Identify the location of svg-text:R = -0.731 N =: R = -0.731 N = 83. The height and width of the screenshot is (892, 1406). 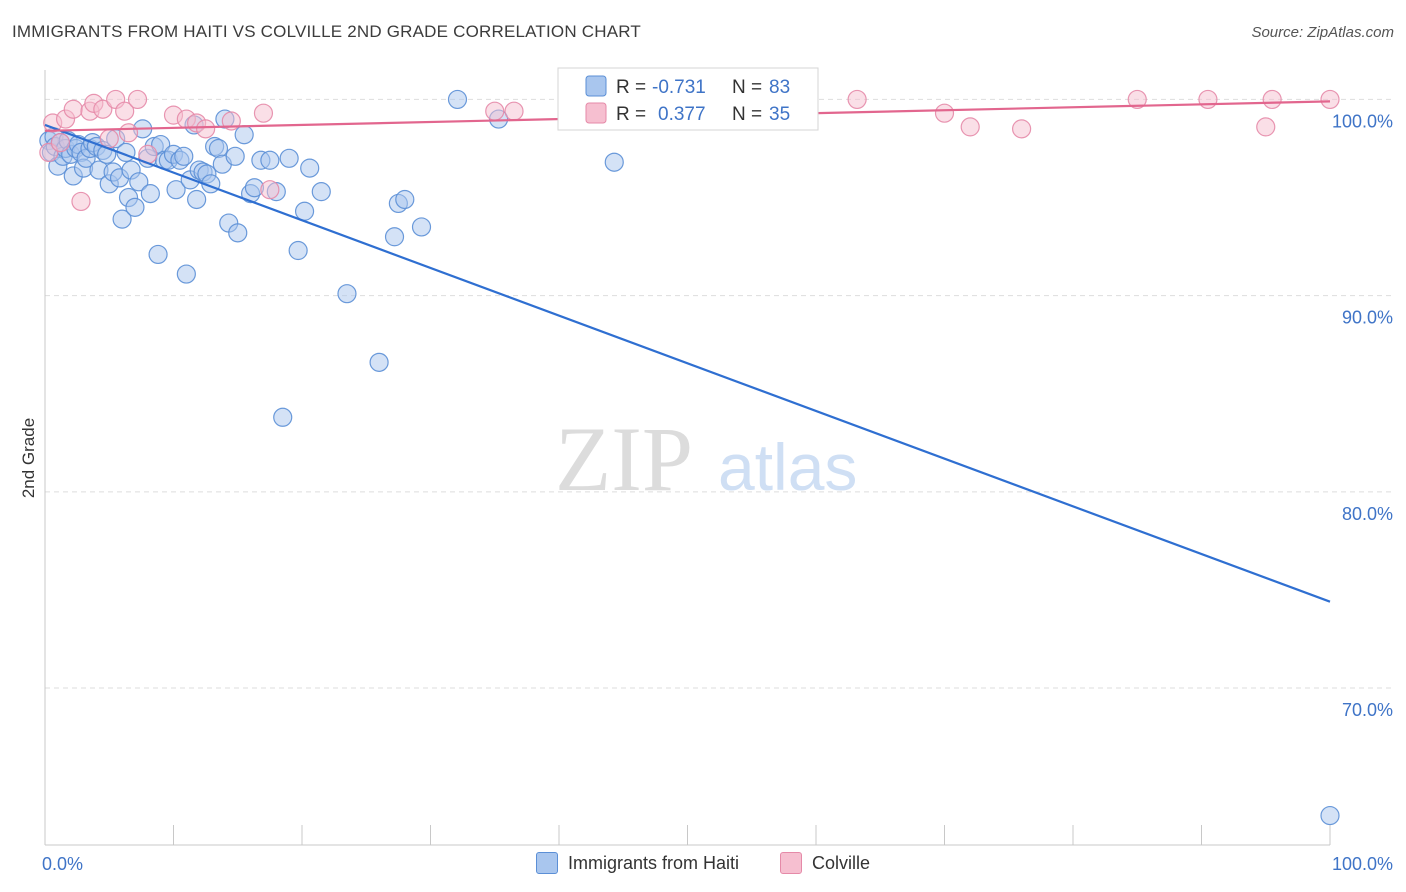
(703, 87).